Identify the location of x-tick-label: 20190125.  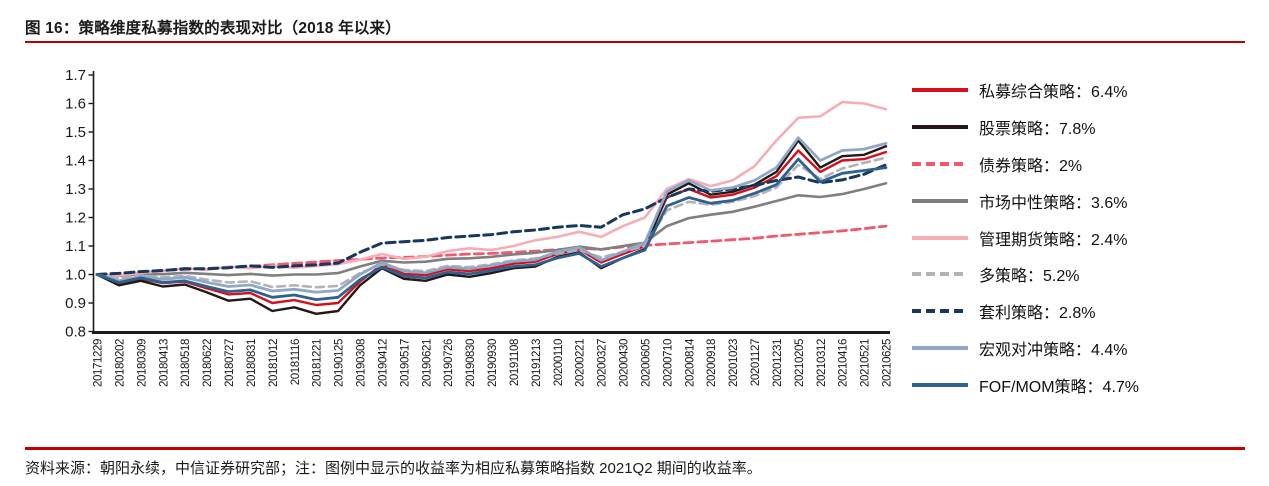
(340, 363).